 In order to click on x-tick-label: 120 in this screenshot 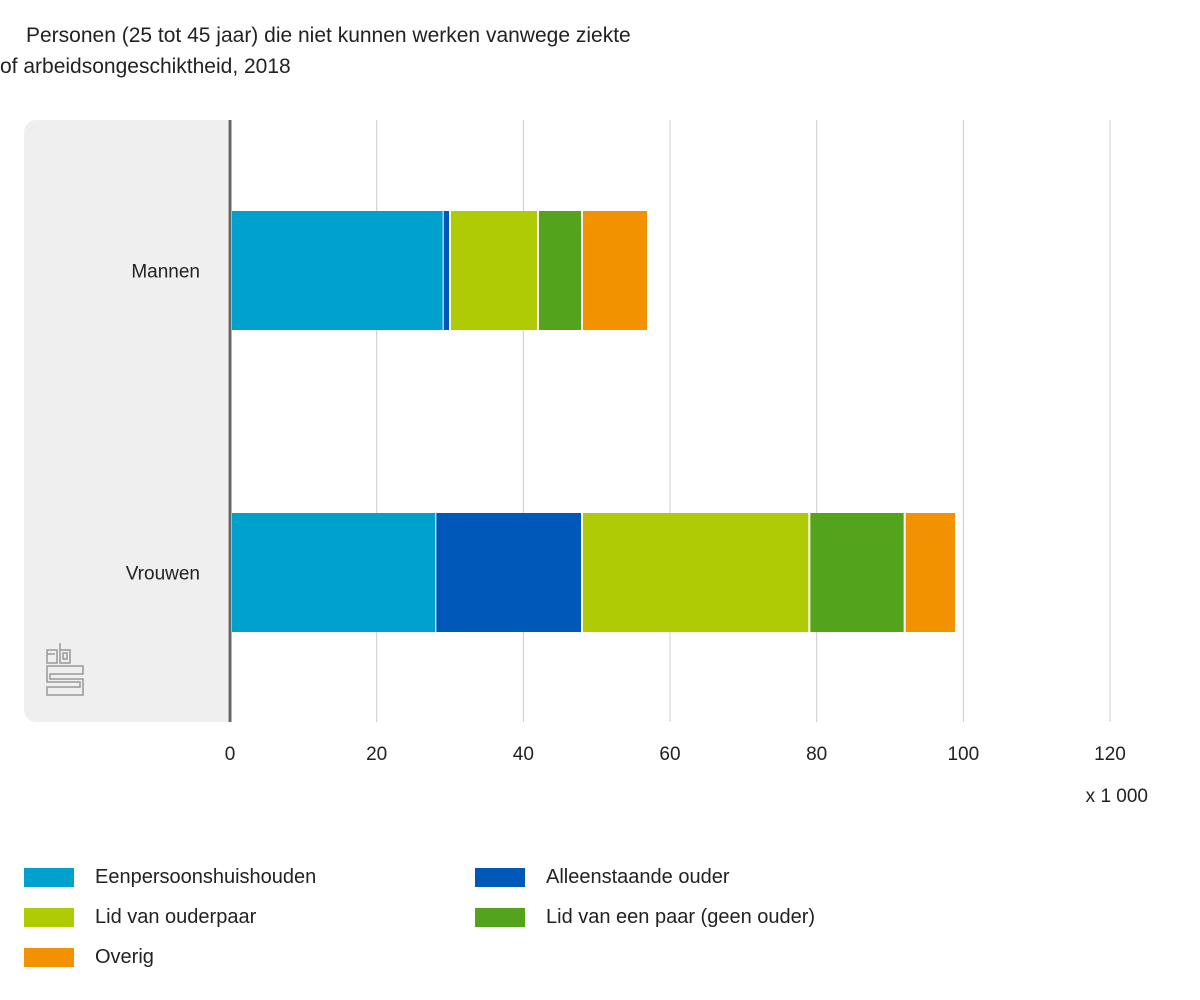, I will do `click(1110, 754)`.